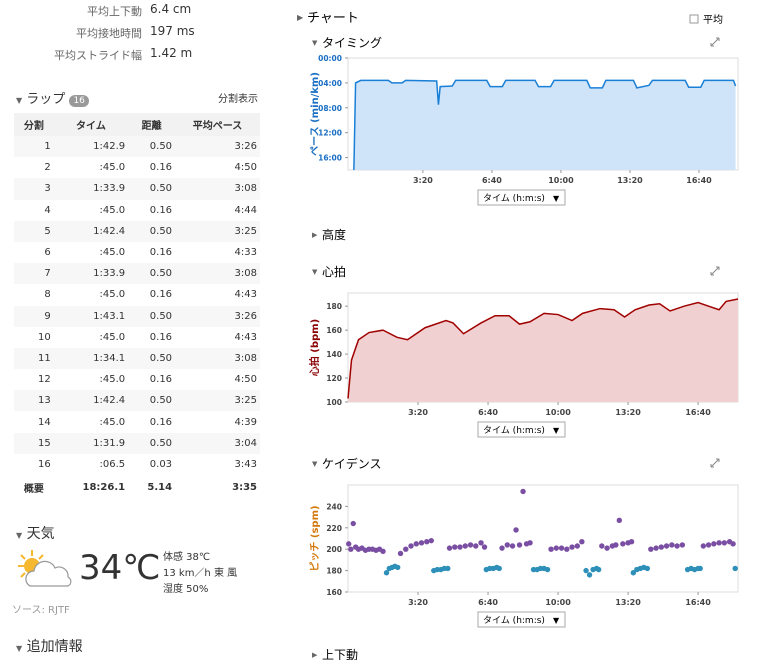 This screenshot has width=758, height=660. Describe the element at coordinates (137, 147) in the screenshot. I see `lap-row: 1 1:42.9 0.50 3:26` at that location.